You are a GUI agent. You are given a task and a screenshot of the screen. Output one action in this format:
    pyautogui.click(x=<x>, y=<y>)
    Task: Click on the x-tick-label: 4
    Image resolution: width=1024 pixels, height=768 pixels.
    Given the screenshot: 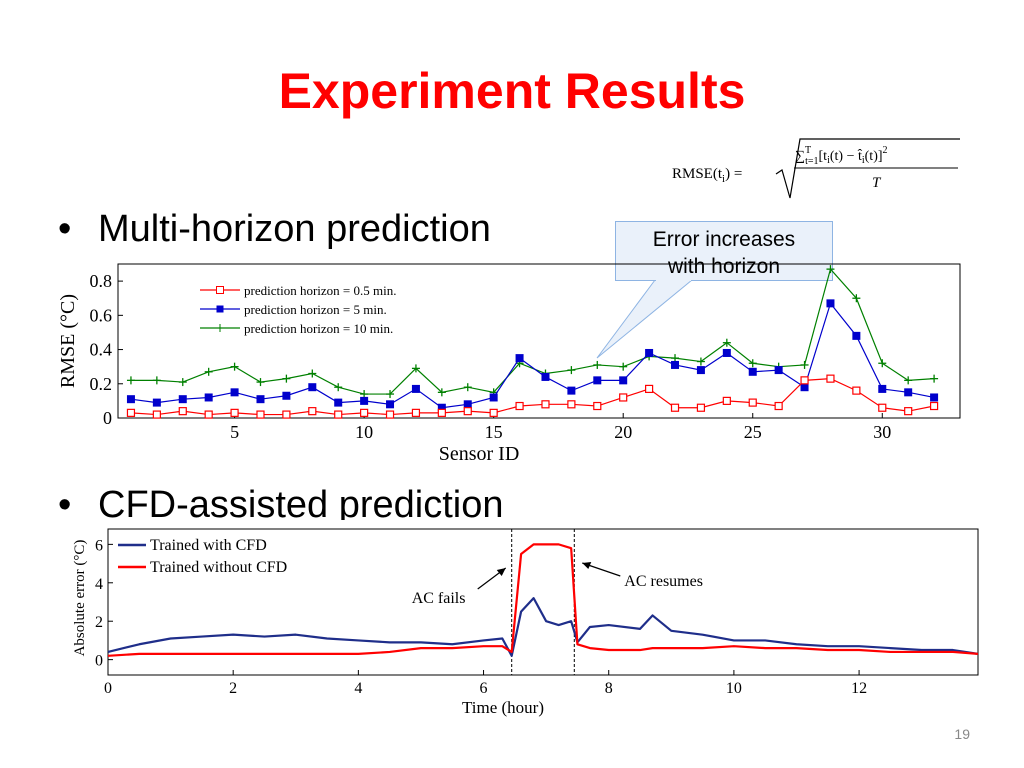 What is the action you would take?
    pyautogui.click(x=358, y=688)
    